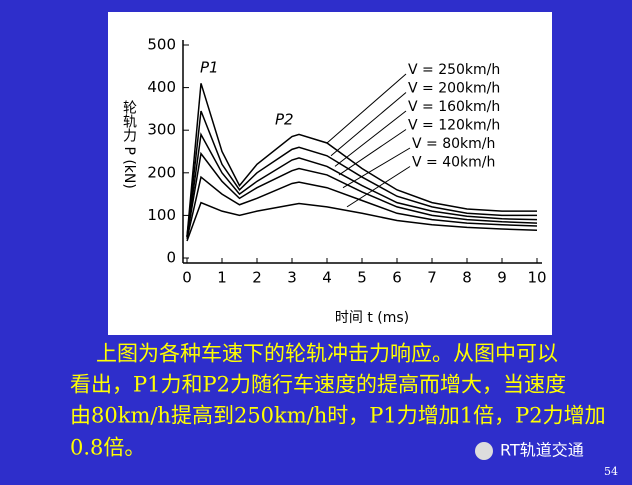 This screenshot has width=632, height=485. What do you see at coordinates (171, 258) in the screenshot?
I see `y-tick-label: 0` at bounding box center [171, 258].